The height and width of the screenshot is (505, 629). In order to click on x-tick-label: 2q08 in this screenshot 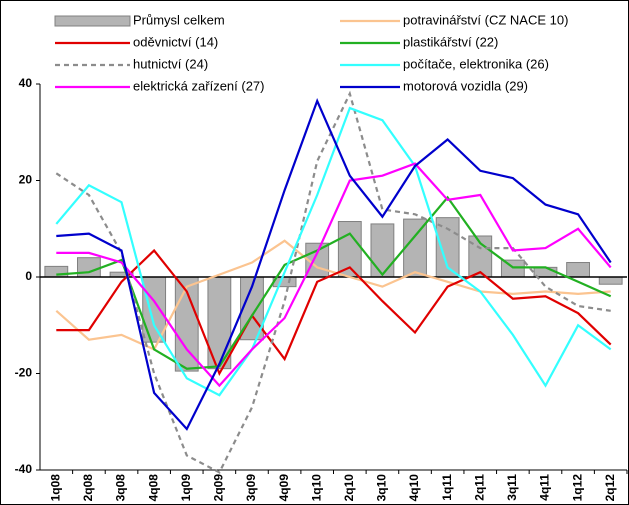, I will do `click(88, 488)`.